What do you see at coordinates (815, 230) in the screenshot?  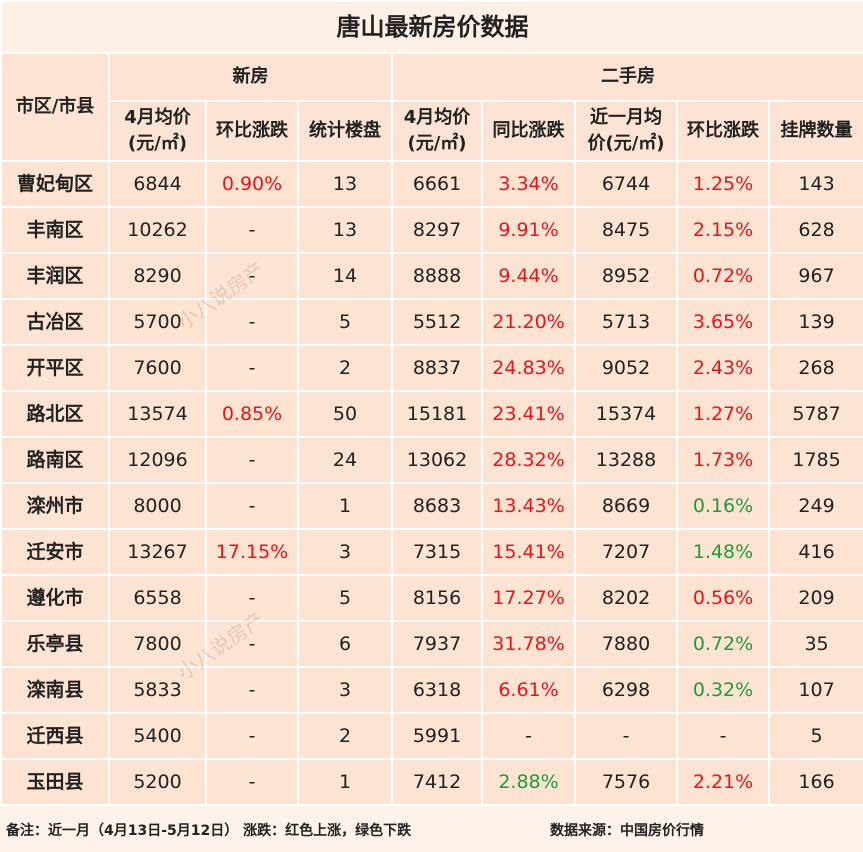 I see `cell: 628` at bounding box center [815, 230].